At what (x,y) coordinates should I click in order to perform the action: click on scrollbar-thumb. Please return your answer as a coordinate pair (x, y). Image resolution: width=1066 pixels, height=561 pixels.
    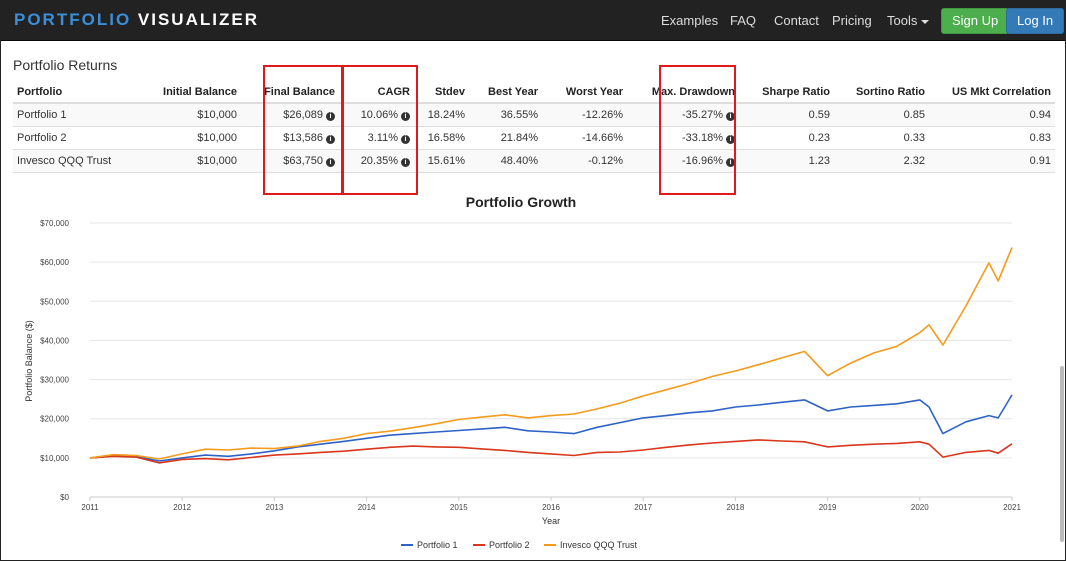
    Looking at the image, I should click on (1062, 454).